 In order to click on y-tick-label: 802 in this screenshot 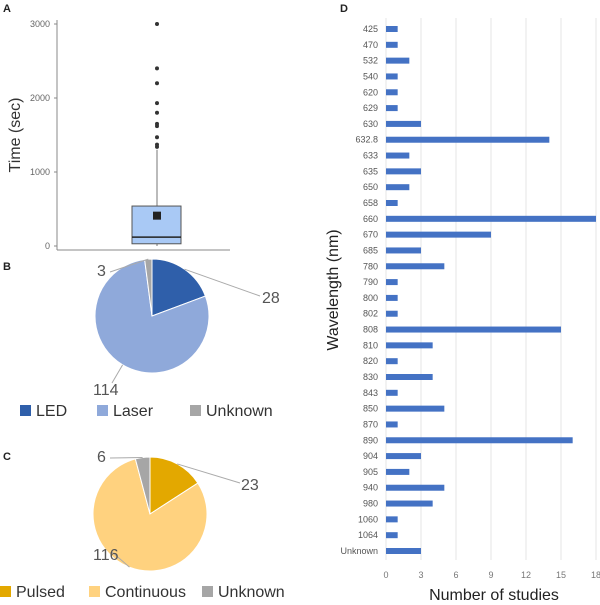, I will do `click(370, 314)`.